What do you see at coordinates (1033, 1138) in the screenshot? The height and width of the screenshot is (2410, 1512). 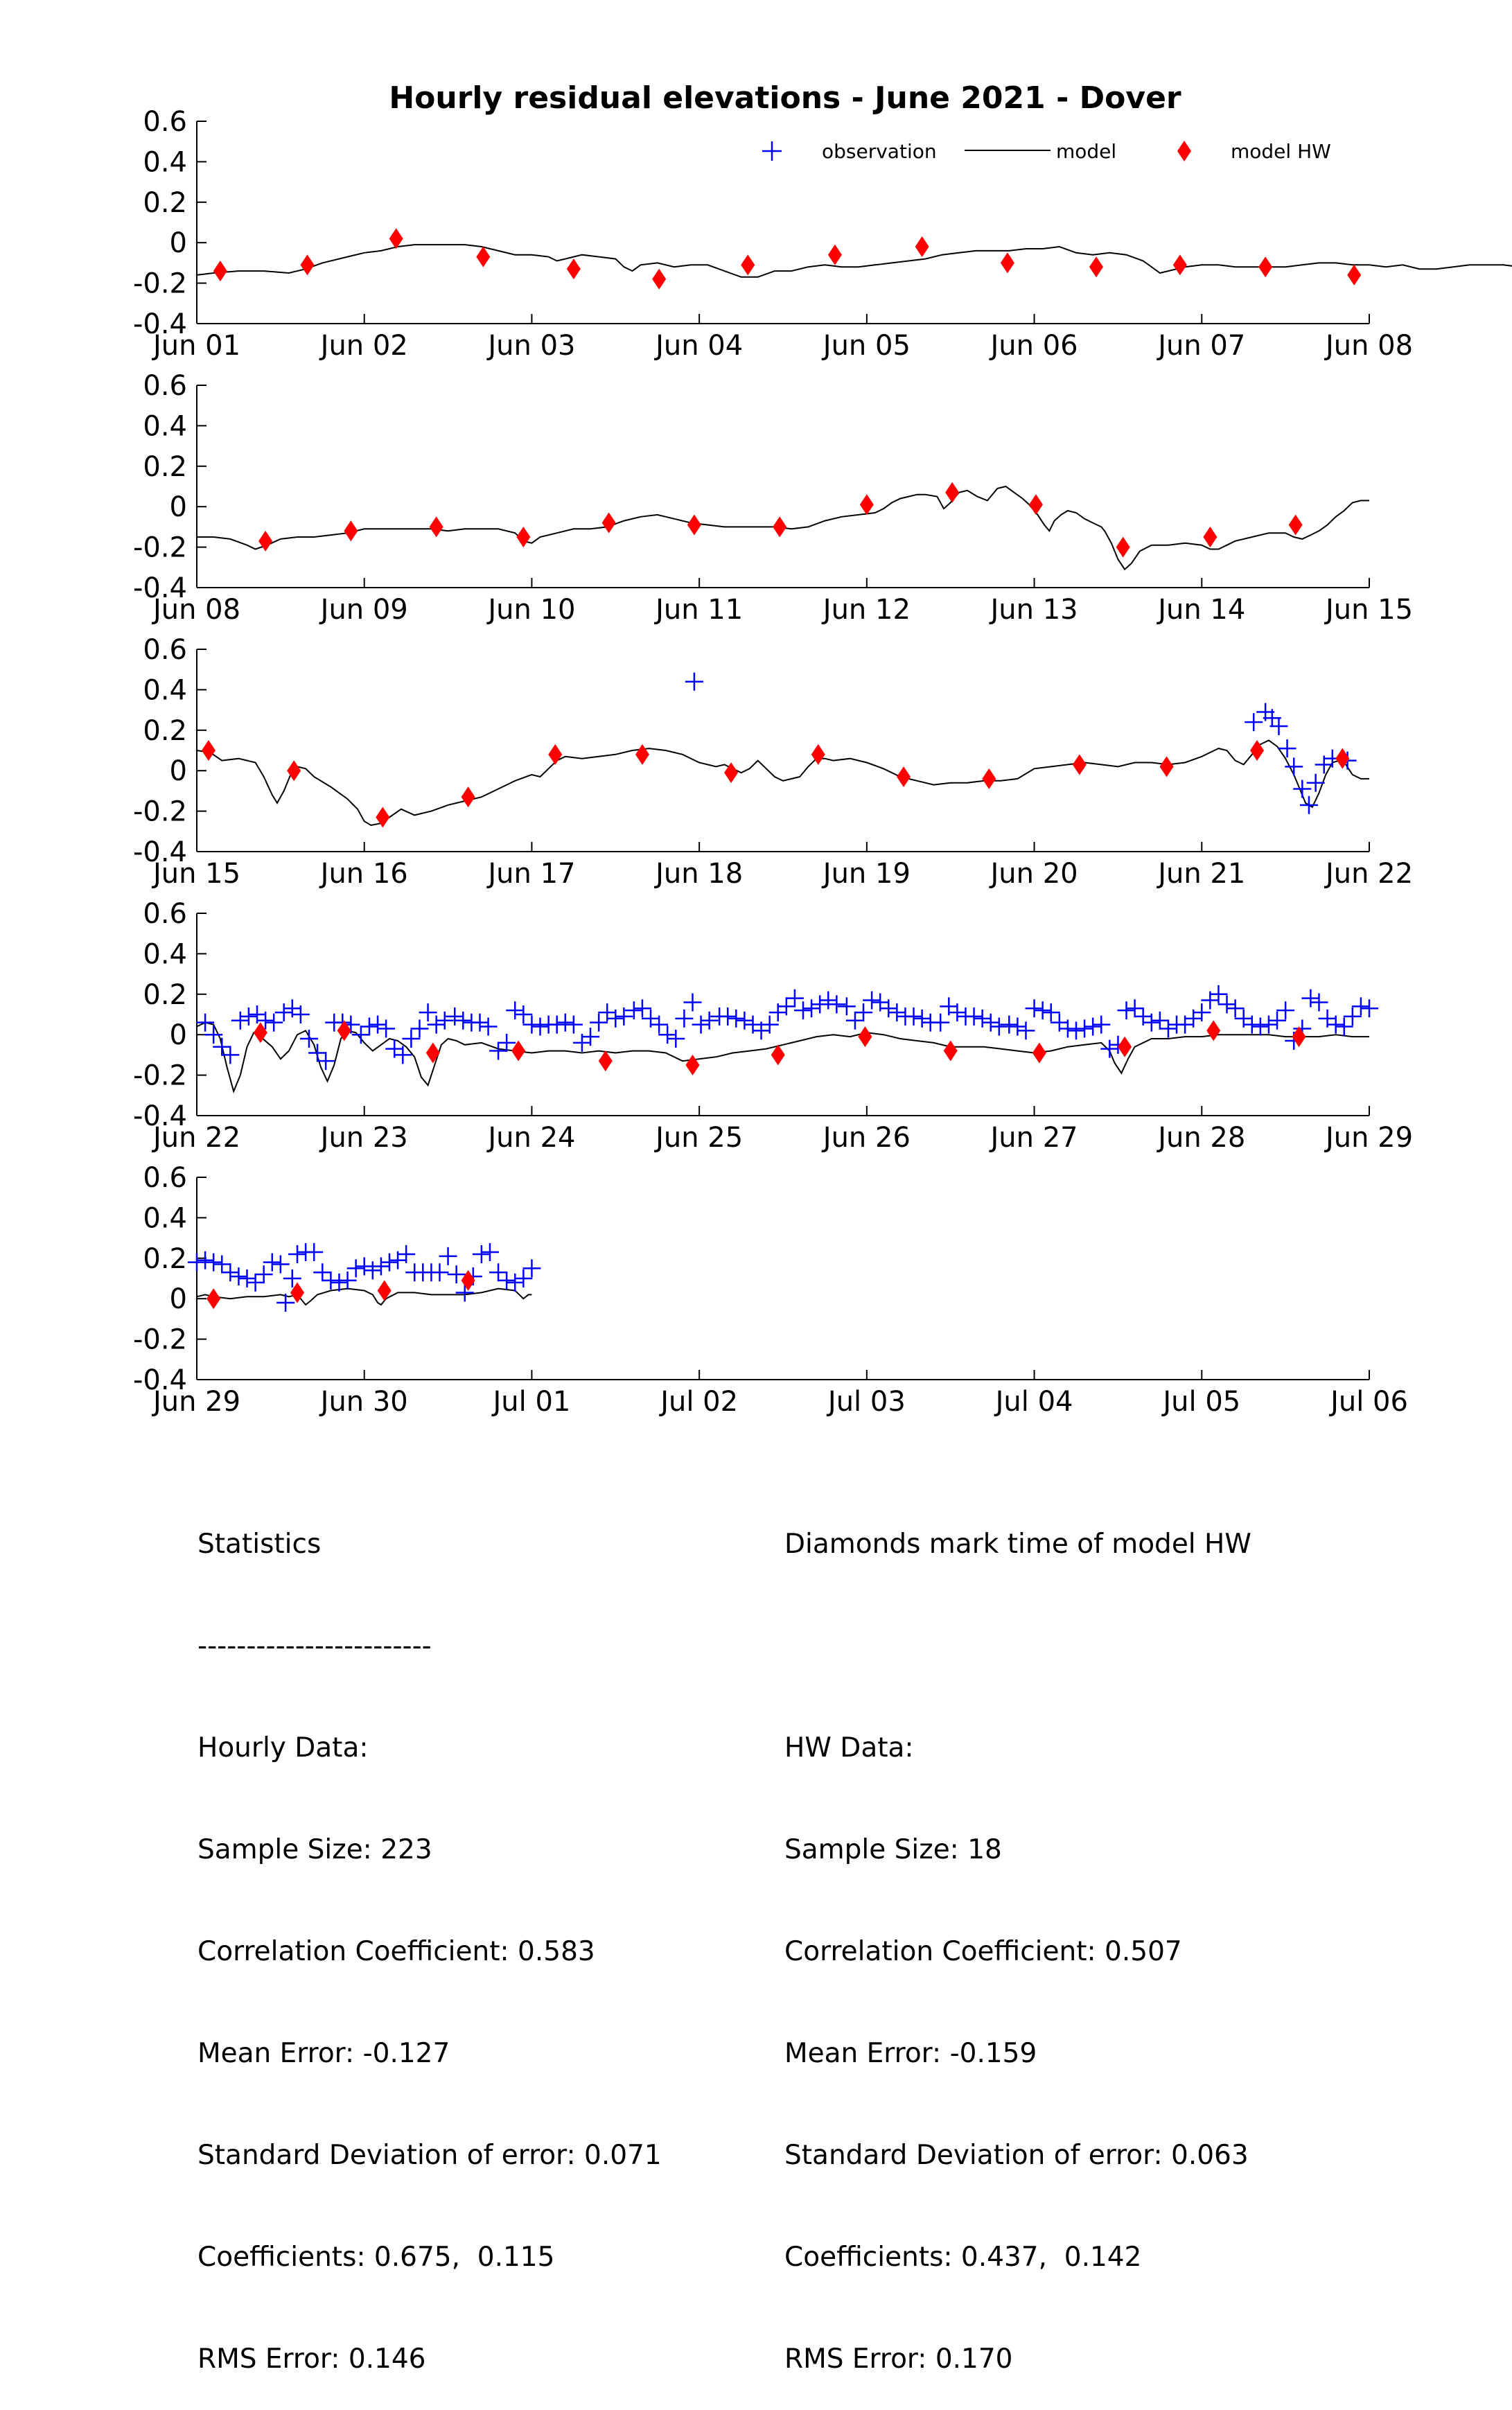 I see `x-tick-label: Jun 27` at bounding box center [1033, 1138].